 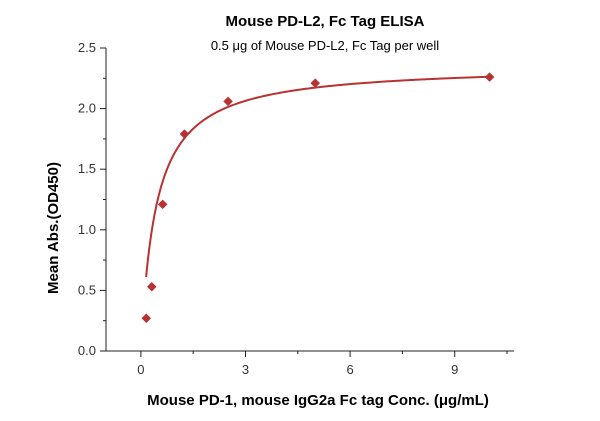 I want to click on y-axis-label: Mean Abs.(OD450), so click(x=53, y=228).